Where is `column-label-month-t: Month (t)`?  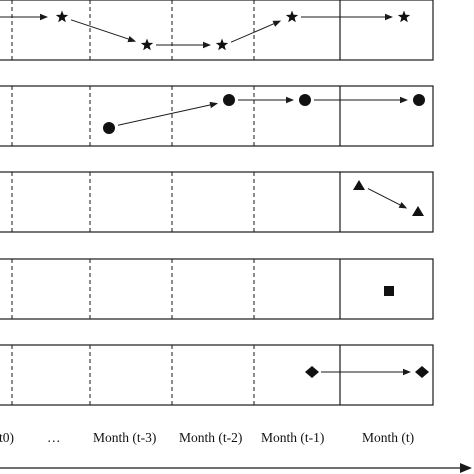 column-label-month-t: Month (t) is located at coordinates (388, 437).